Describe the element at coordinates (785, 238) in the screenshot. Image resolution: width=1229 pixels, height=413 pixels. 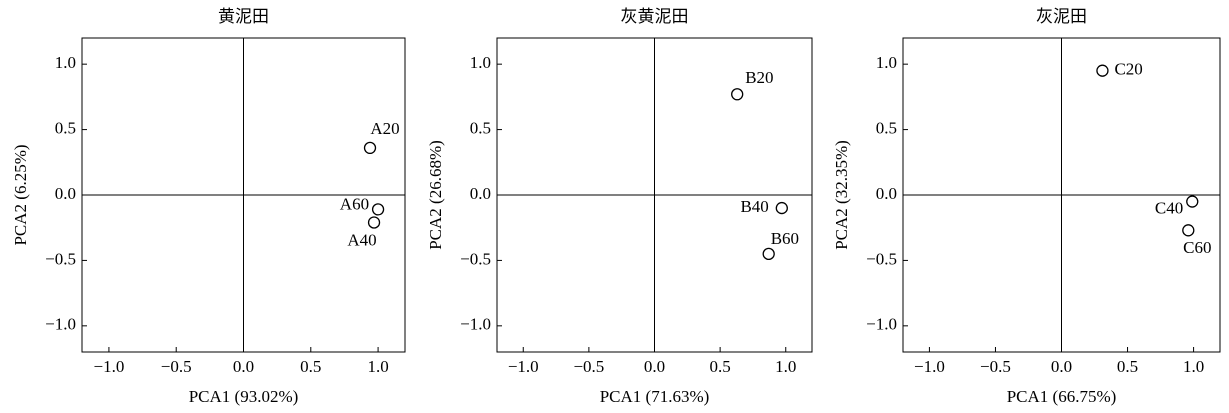
I see `point-label: B60` at that location.